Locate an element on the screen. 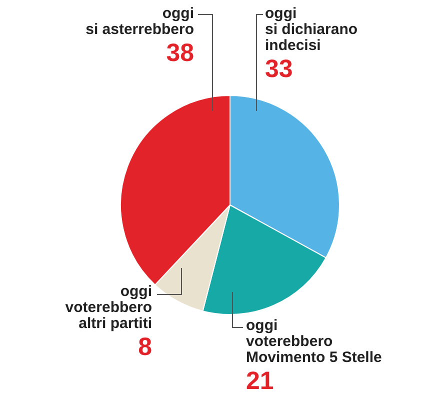  data-label: 33 is located at coordinates (279, 69).